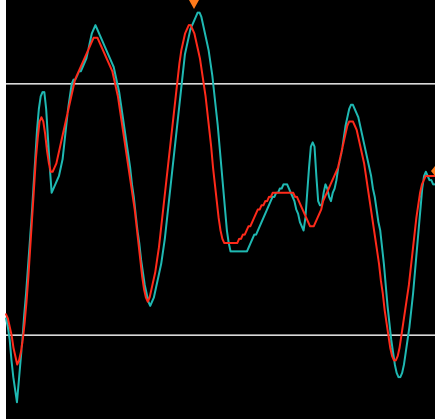 The image size is (435, 419). I want to click on top-marker-icon, so click(194, 4).